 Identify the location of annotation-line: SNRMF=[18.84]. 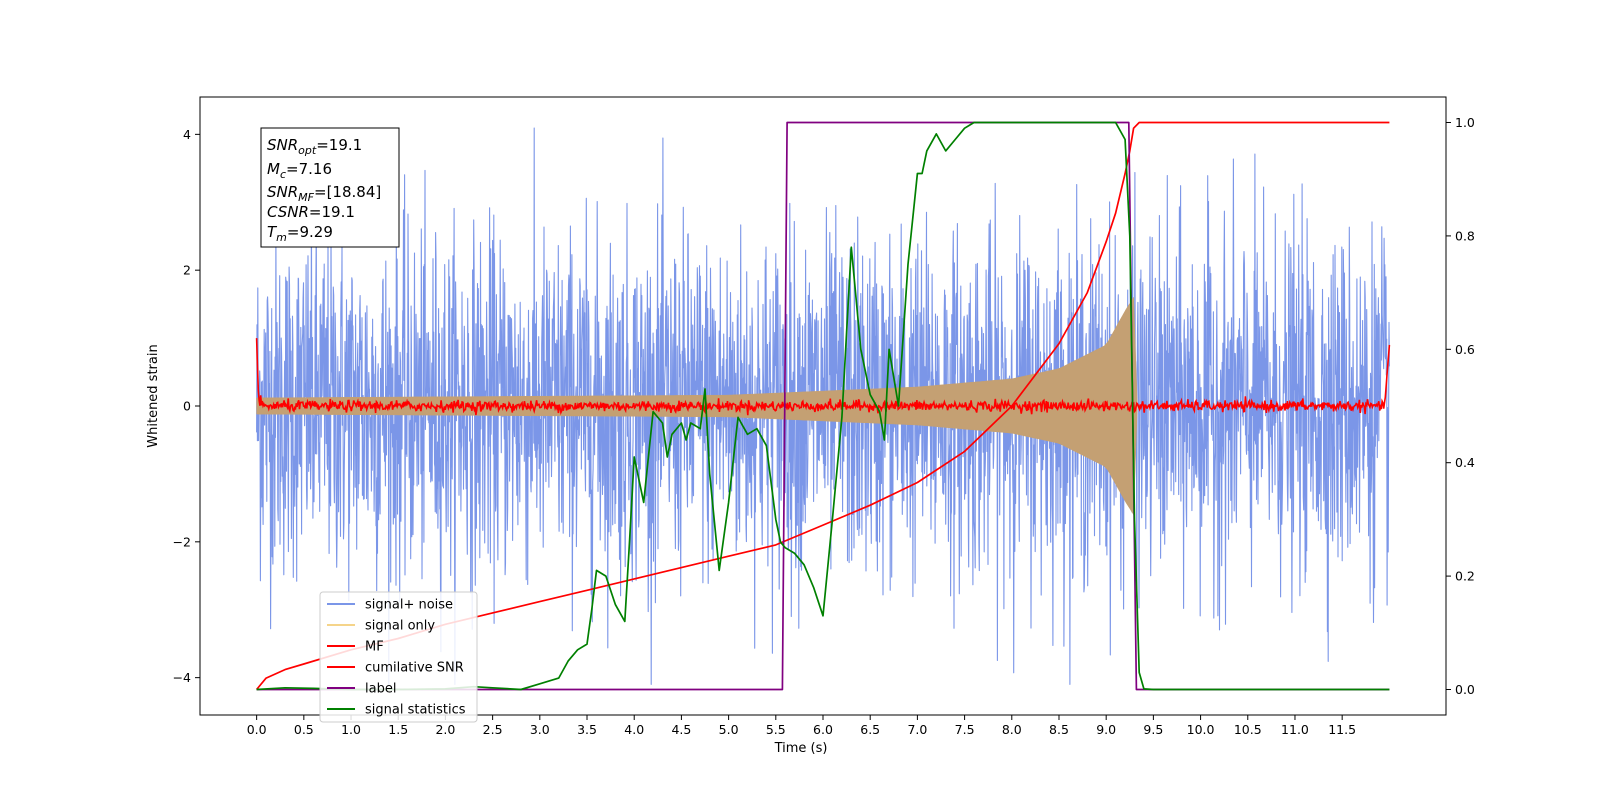
(324, 193).